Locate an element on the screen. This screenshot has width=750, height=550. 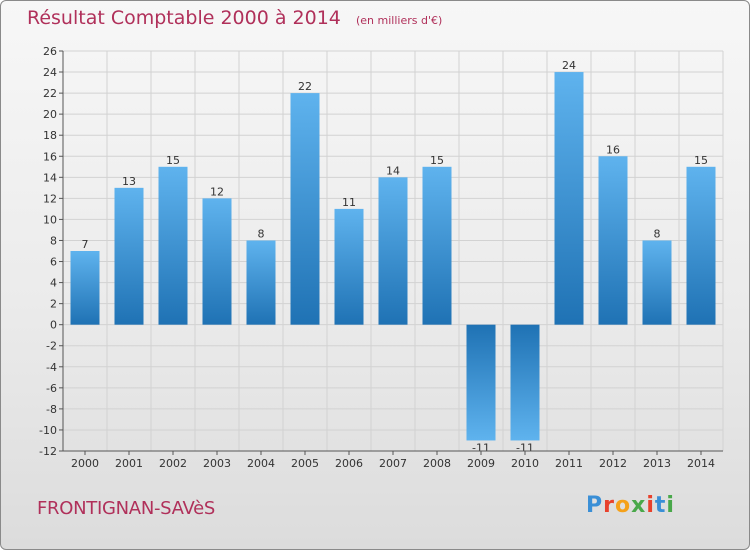
logo-letter: r is located at coordinates (609, 505).